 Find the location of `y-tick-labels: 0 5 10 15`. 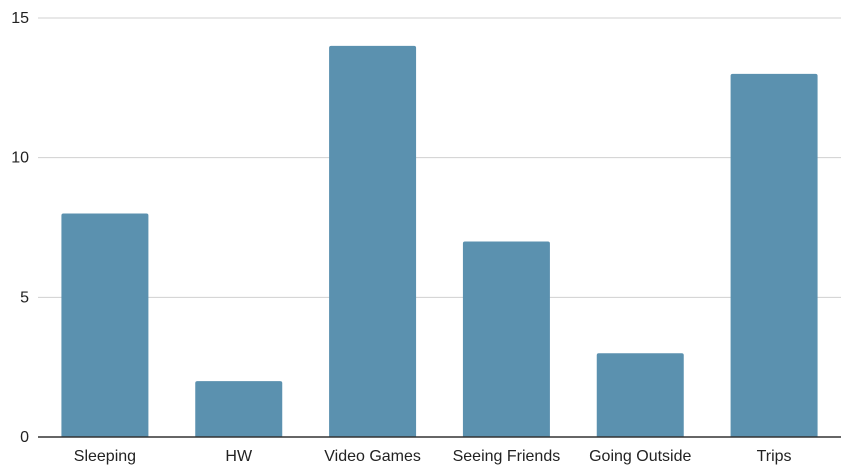

y-tick-labels: 0 5 10 15 is located at coordinates (20, 228).